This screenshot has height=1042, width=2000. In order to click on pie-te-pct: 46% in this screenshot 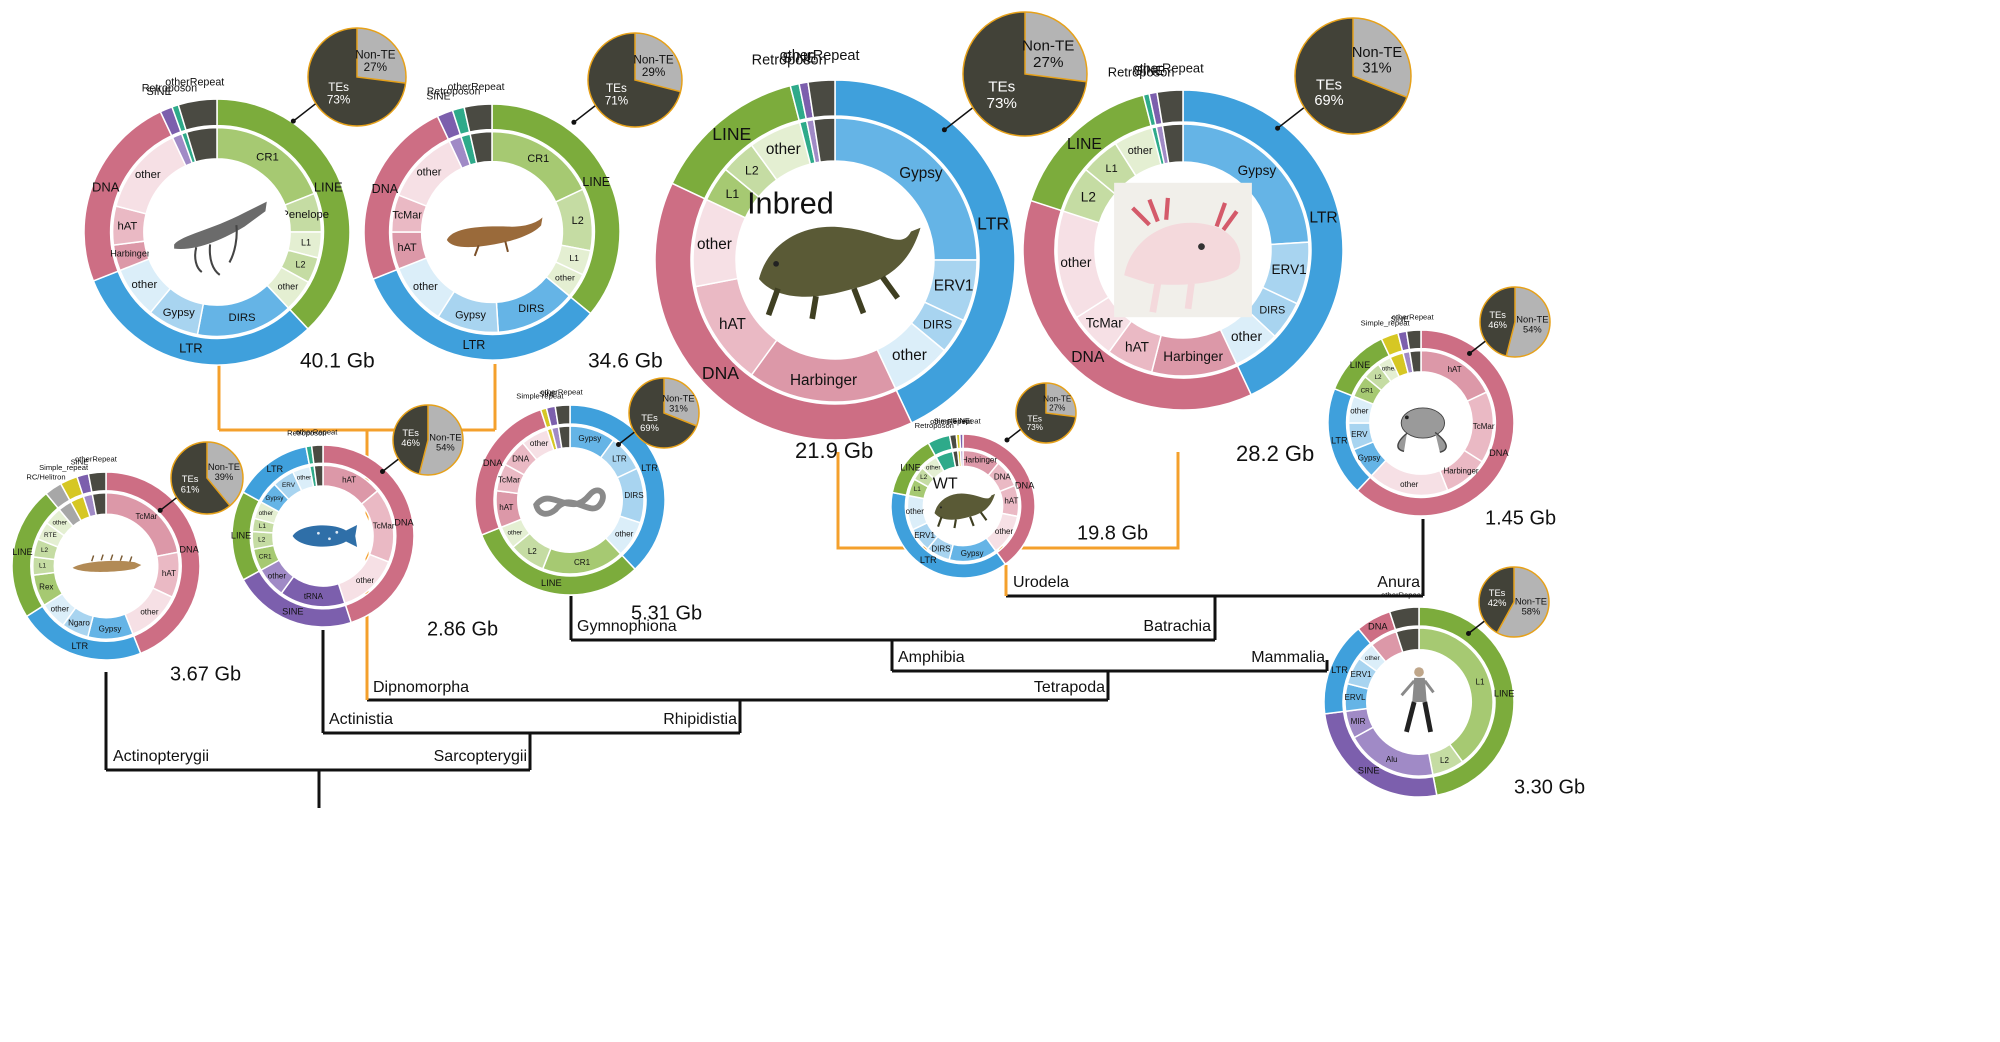, I will do `click(1497, 325)`.